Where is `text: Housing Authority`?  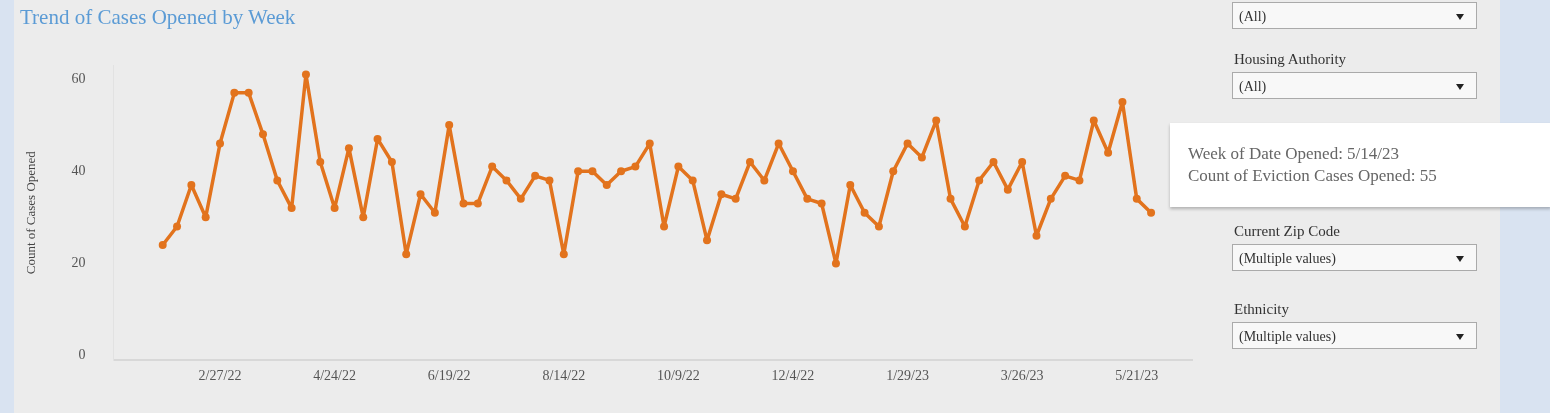 text: Housing Authority is located at coordinates (1291, 59).